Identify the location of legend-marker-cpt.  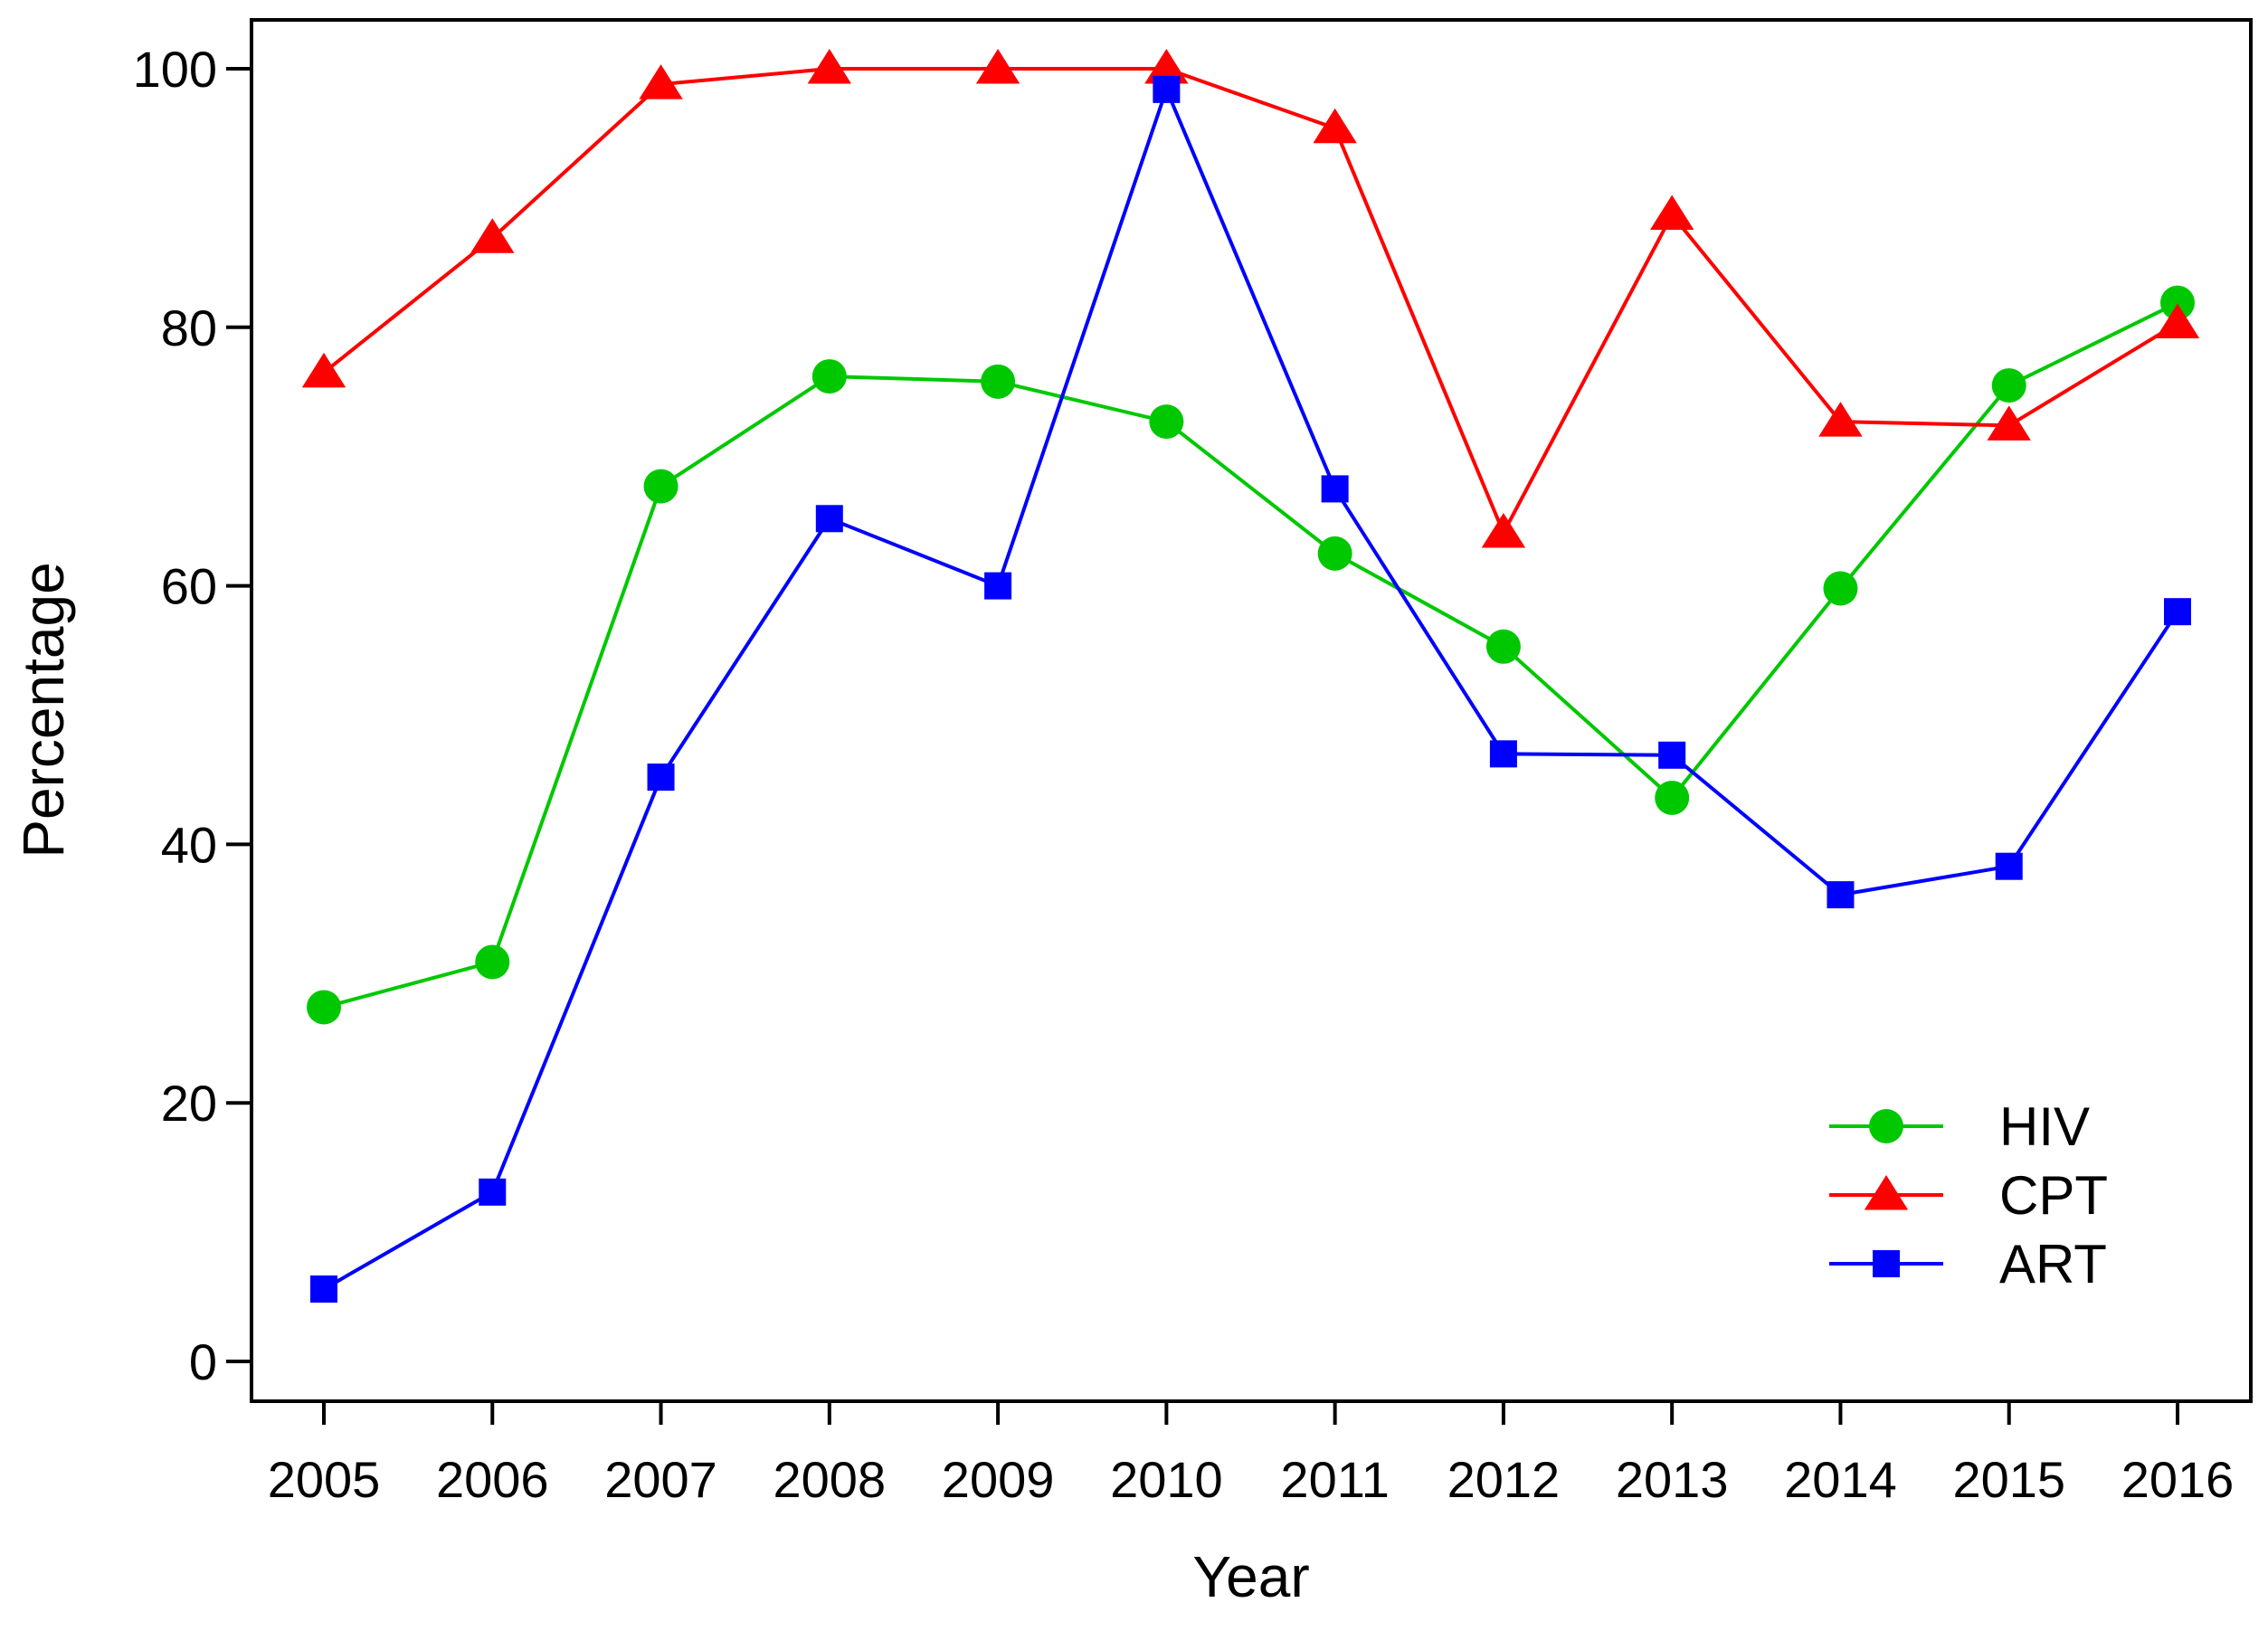
(1886, 1192).